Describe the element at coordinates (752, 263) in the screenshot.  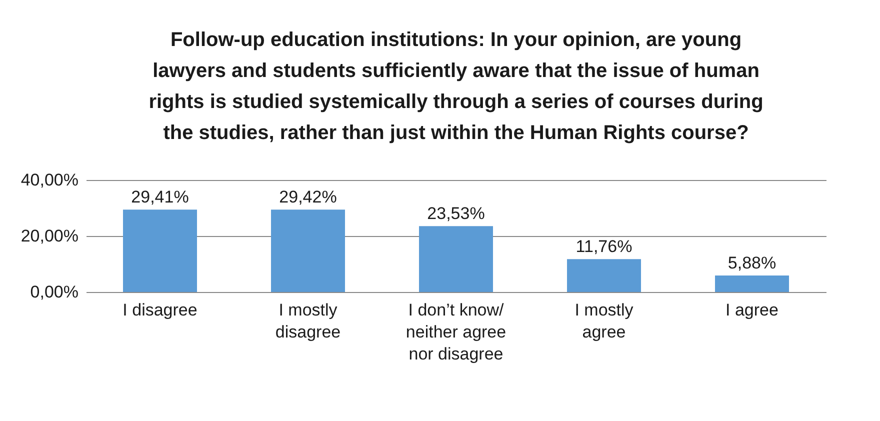
I see `data-label: 5,88%` at that location.